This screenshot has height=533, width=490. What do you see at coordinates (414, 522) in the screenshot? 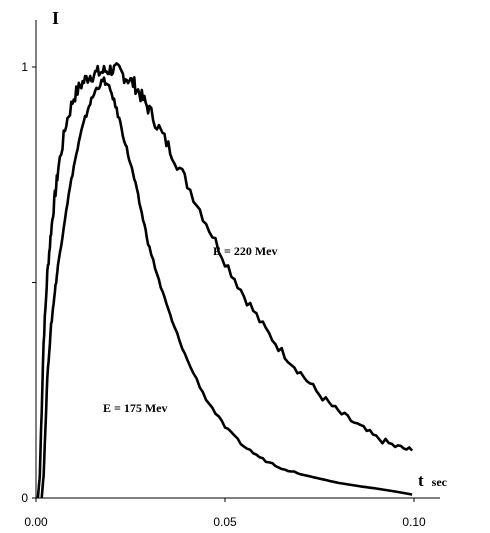
I see `x-tick-label-2: 0.10` at bounding box center [414, 522].